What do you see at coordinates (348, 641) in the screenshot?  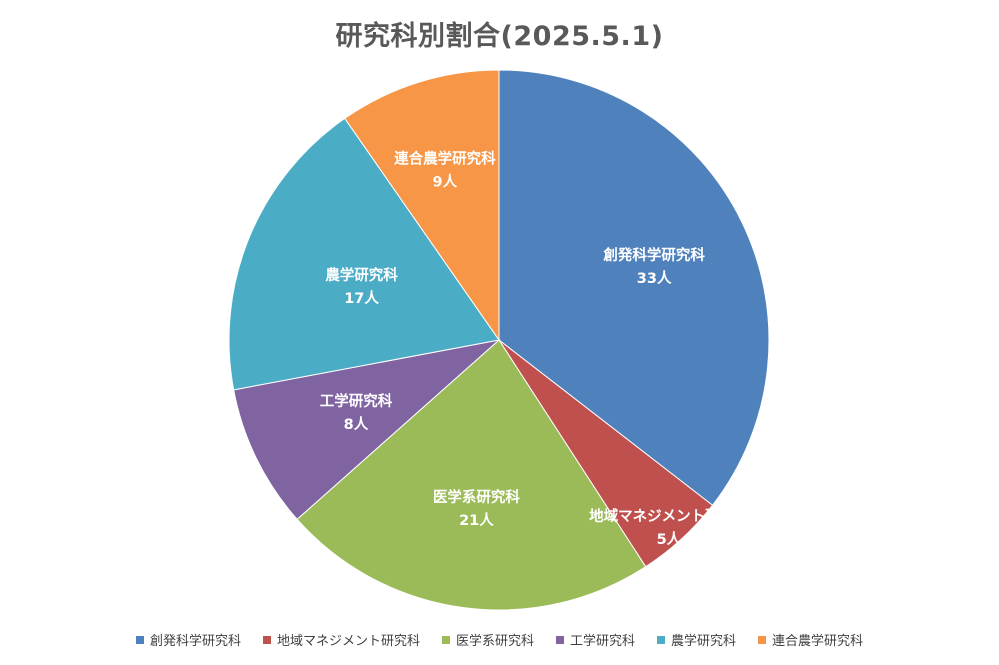 I see `legend-label: 地域マネジメント研究科` at bounding box center [348, 641].